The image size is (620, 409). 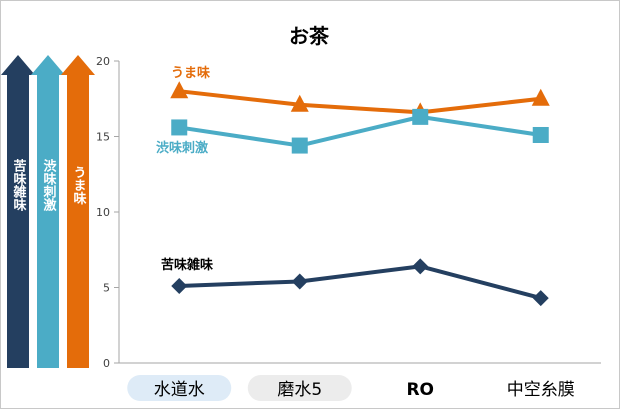 What do you see at coordinates (360, 131) in the screenshot?
I see `series-1-line` at bounding box center [360, 131].